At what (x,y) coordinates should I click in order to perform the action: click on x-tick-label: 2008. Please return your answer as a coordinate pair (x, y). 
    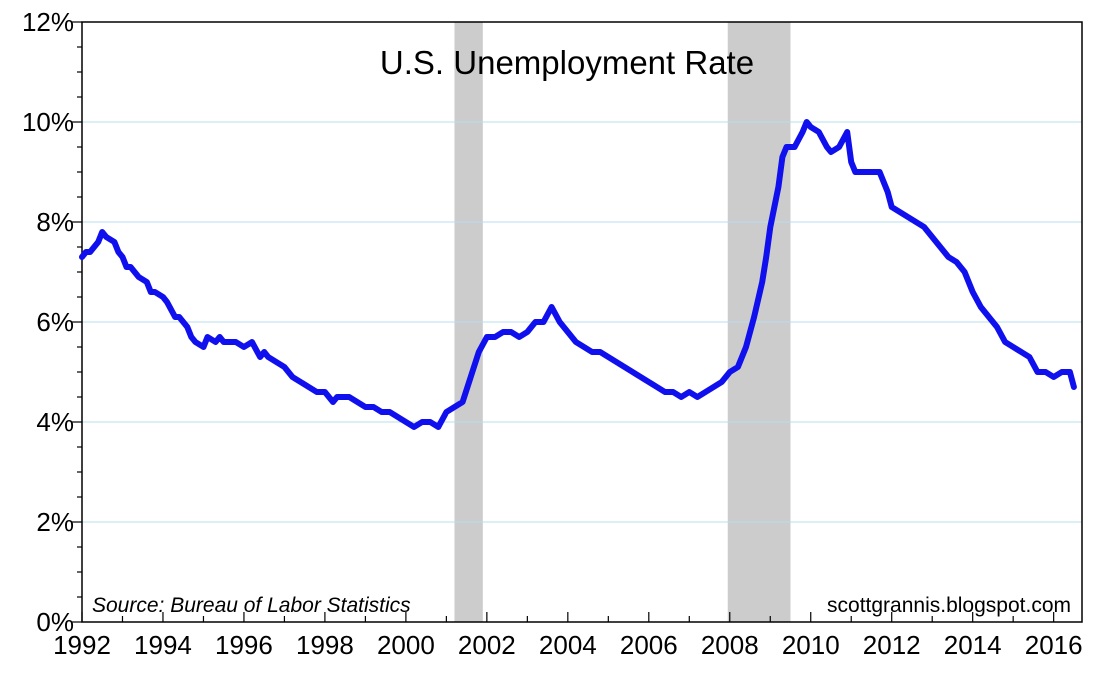
    Looking at the image, I should click on (730, 645).